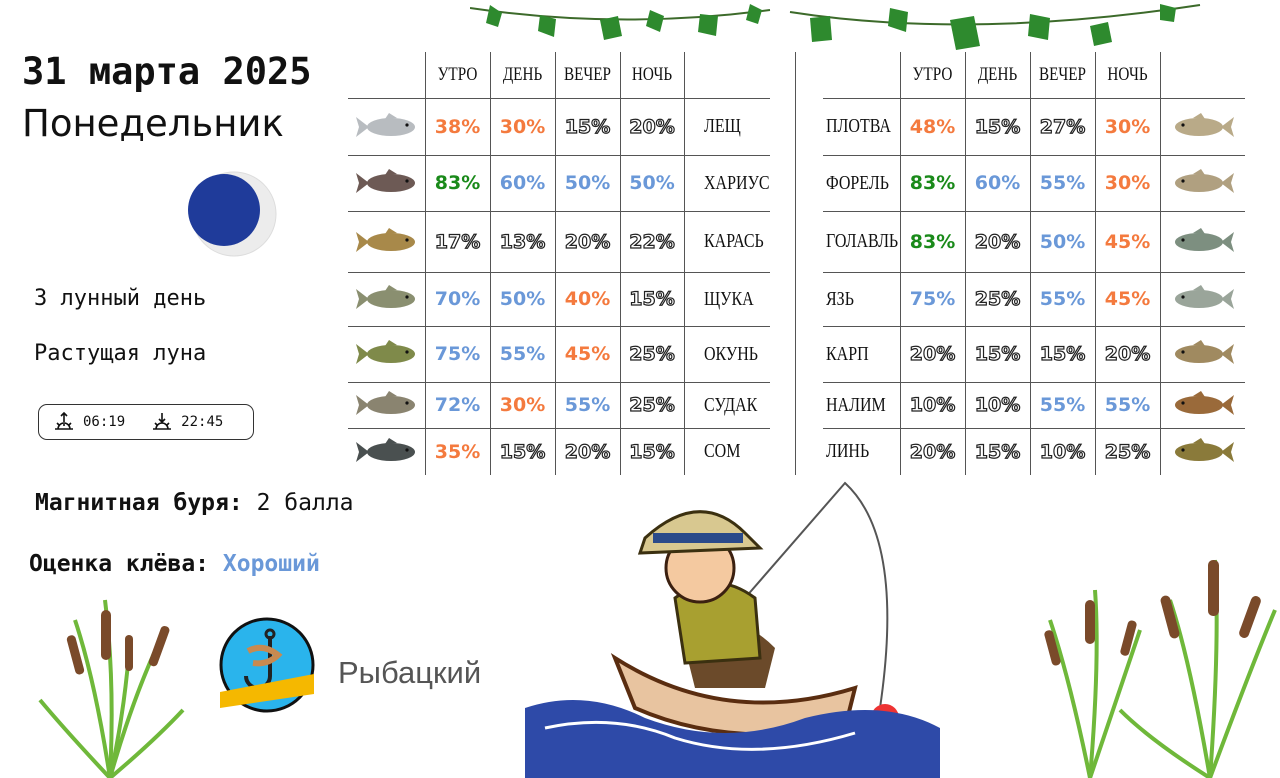  I want to click on table-row: ЯЗЬ 75% 25% 55% 45%, so click(1034, 299).